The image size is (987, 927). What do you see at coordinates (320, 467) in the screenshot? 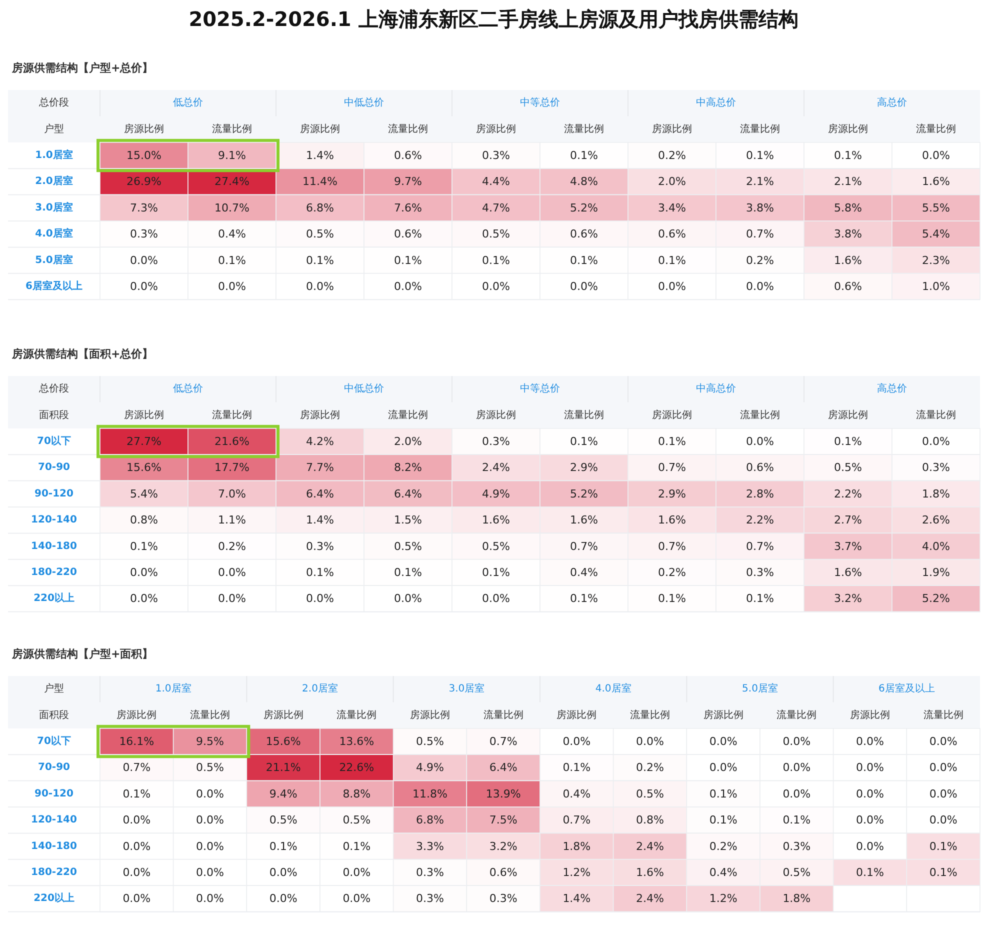
I see `data-label: 7.7%` at bounding box center [320, 467].